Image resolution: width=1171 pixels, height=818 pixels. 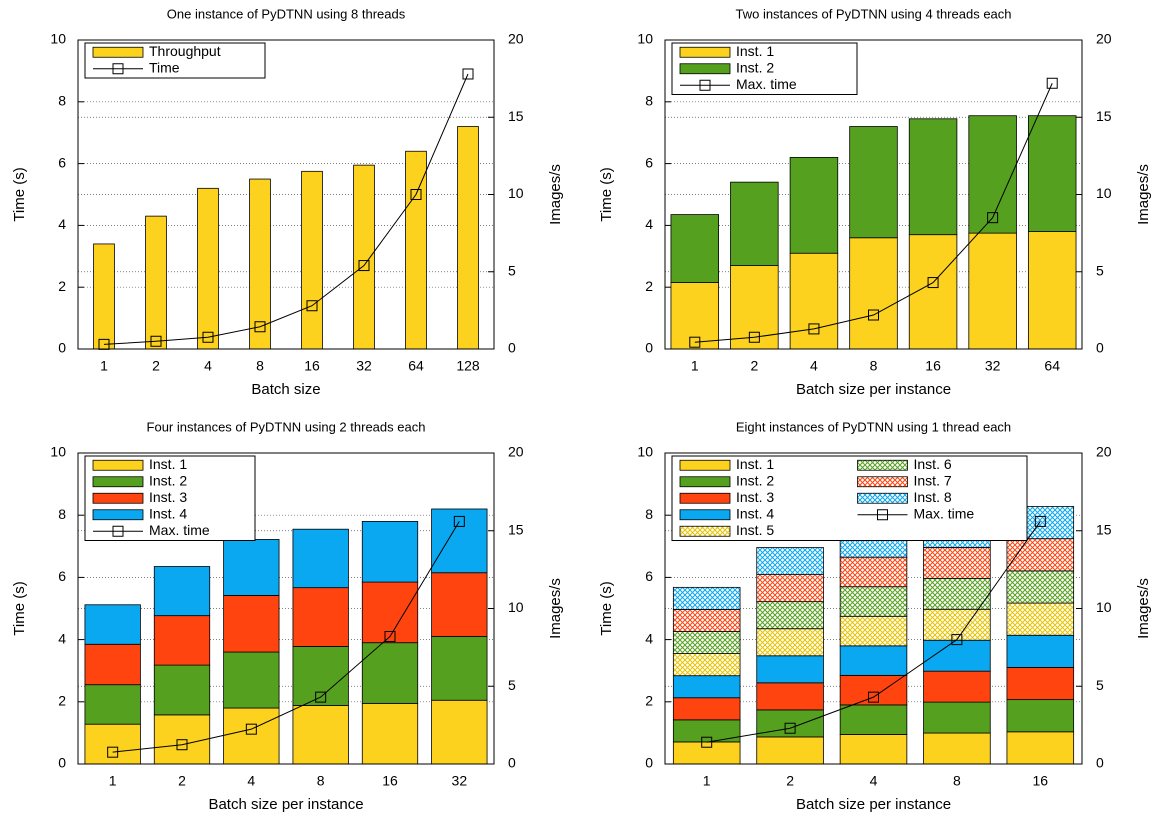 I want to click on x-tick-label: 8, so click(x=260, y=366).